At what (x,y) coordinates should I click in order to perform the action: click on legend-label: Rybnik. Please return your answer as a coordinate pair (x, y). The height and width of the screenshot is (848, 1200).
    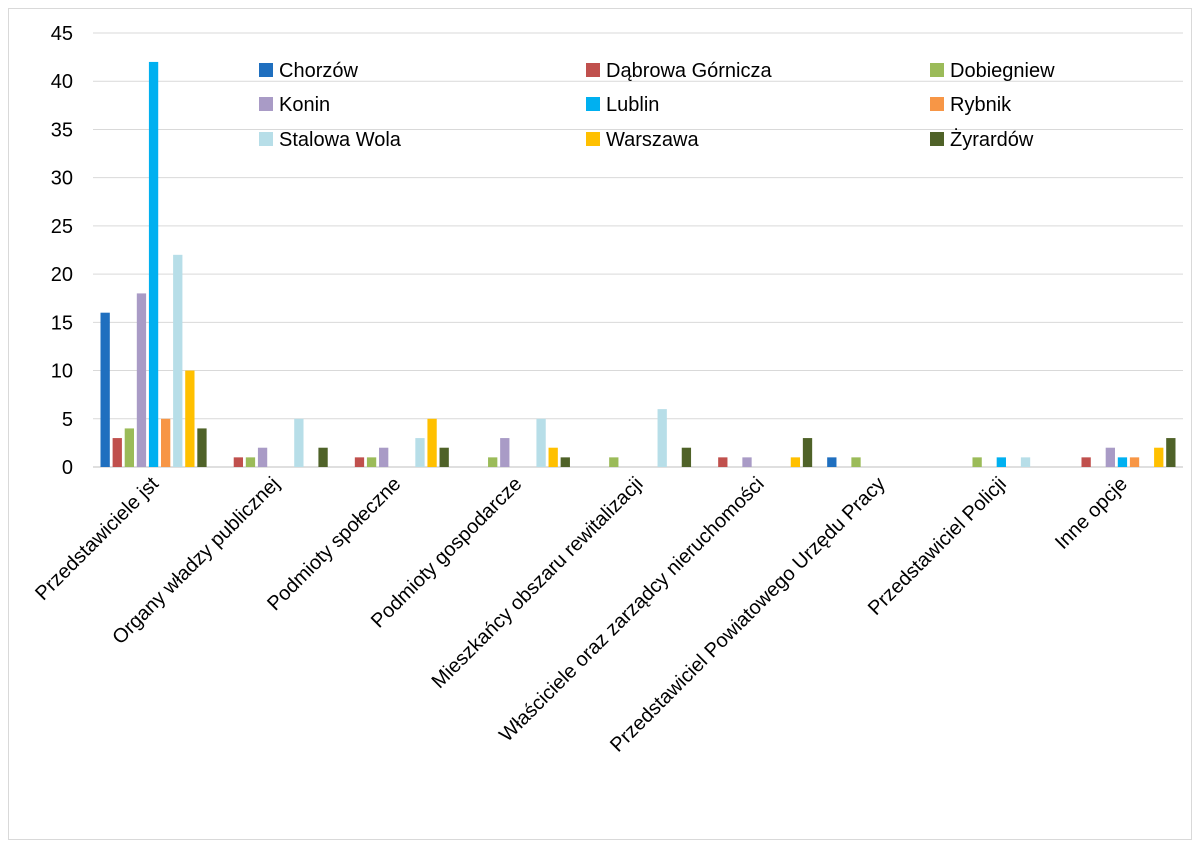
    Looking at the image, I should click on (981, 105).